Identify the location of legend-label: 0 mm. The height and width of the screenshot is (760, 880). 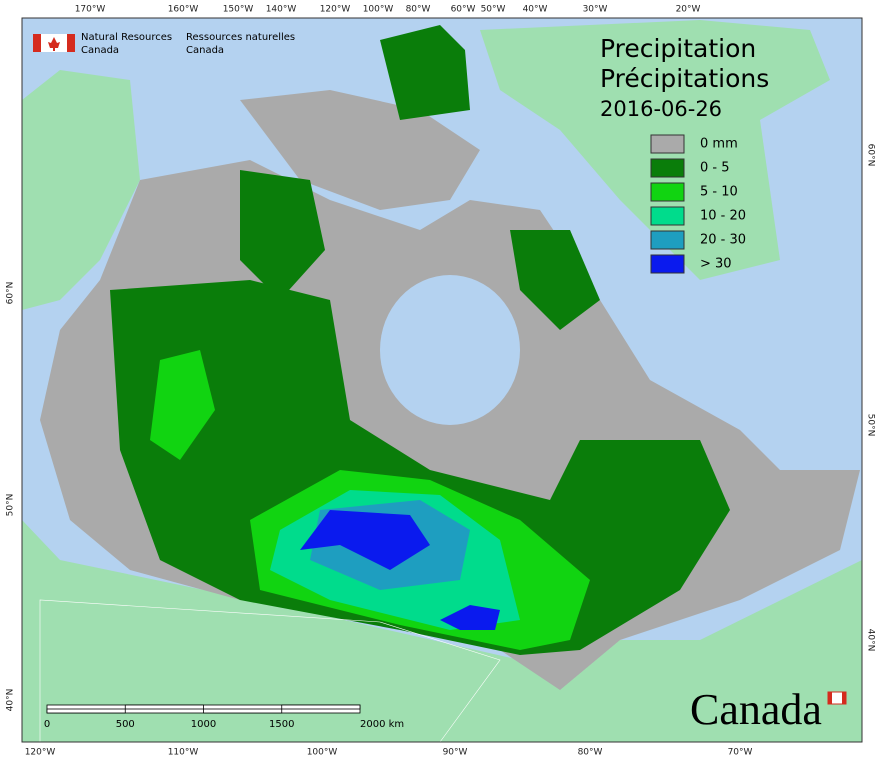
(719, 144).